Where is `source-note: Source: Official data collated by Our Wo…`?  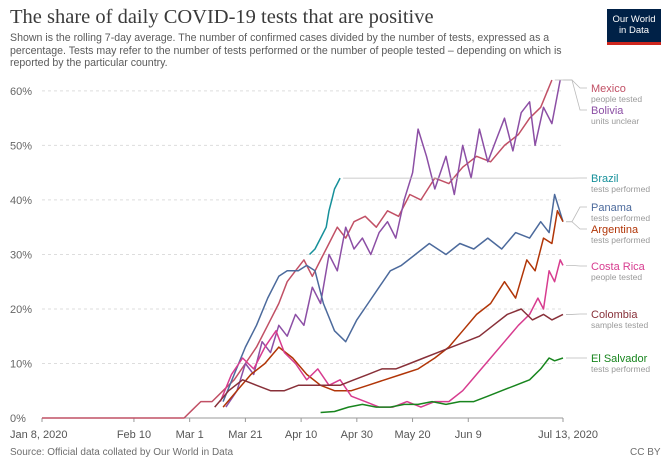 source-note: Source: Official data collated by Our Wo… is located at coordinates (122, 452).